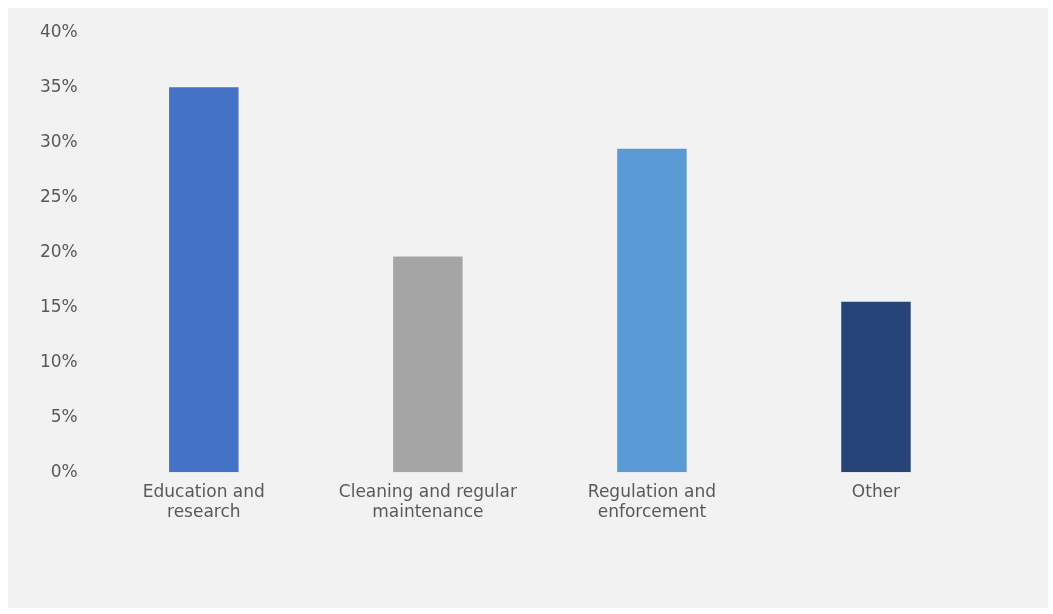 Image resolution: width=1053 pixels, height=614 pixels. Describe the element at coordinates (876, 490) in the screenshot. I see `x-tick-label: Other` at that location.